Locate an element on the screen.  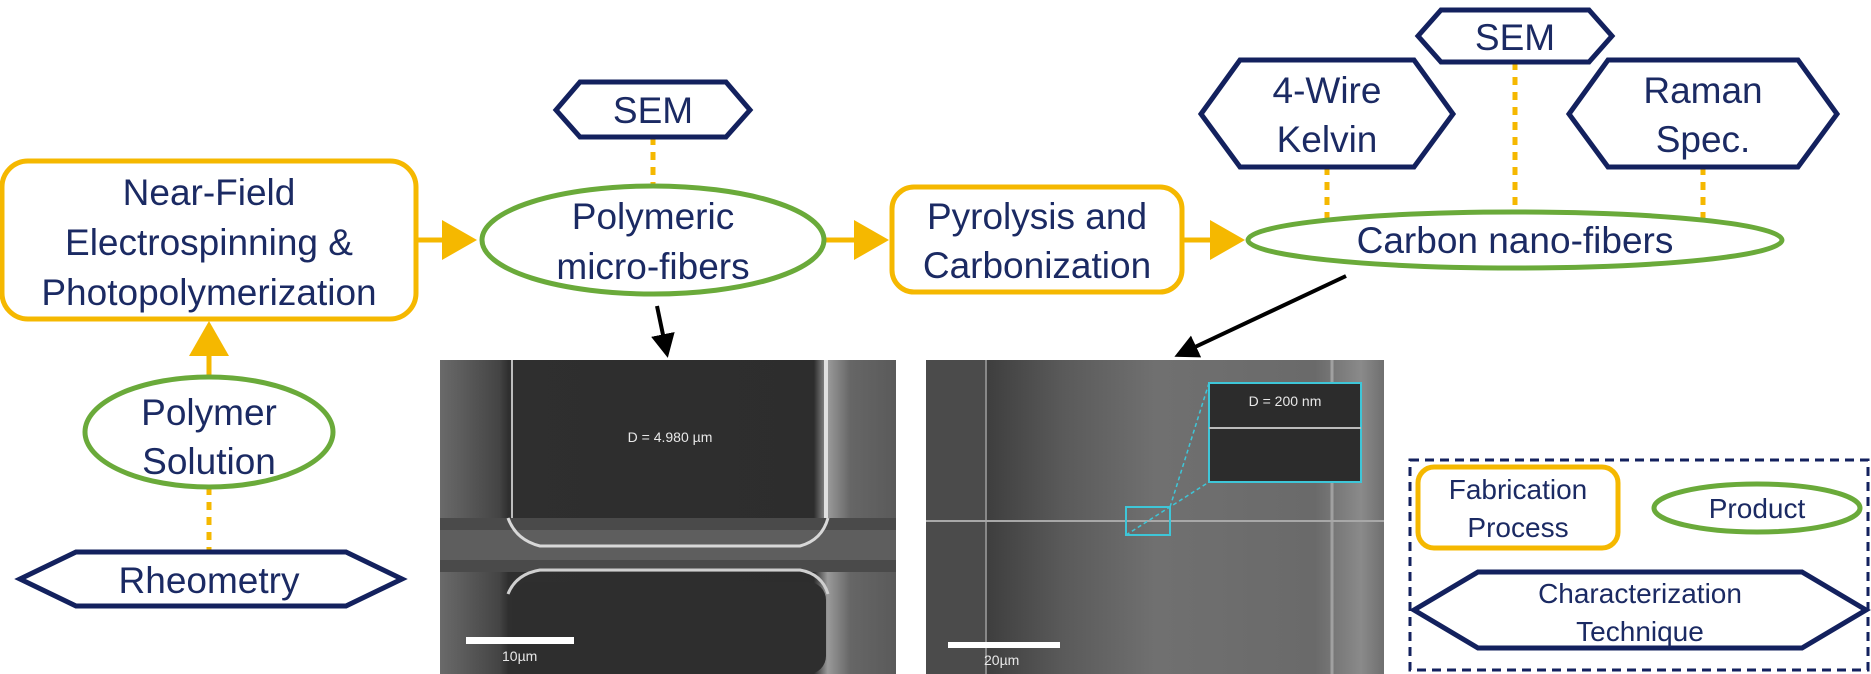
raman-line-2: Spec. is located at coordinates (1703, 139).